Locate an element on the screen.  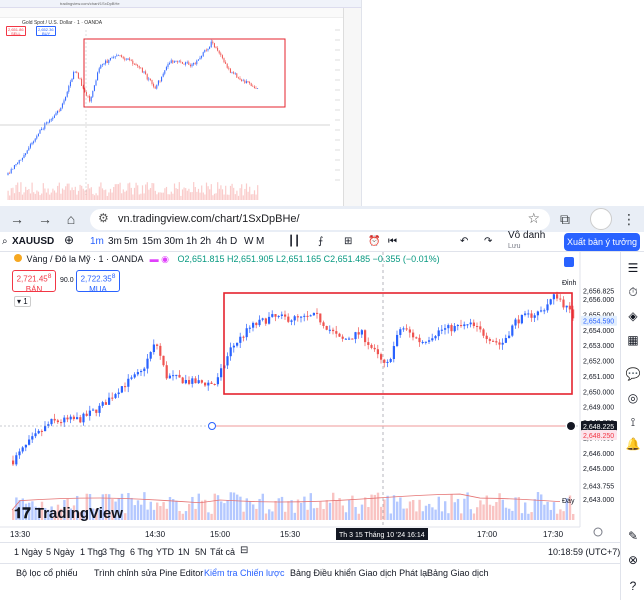
range-item: 1 Thg is located at coordinates (91, 552).